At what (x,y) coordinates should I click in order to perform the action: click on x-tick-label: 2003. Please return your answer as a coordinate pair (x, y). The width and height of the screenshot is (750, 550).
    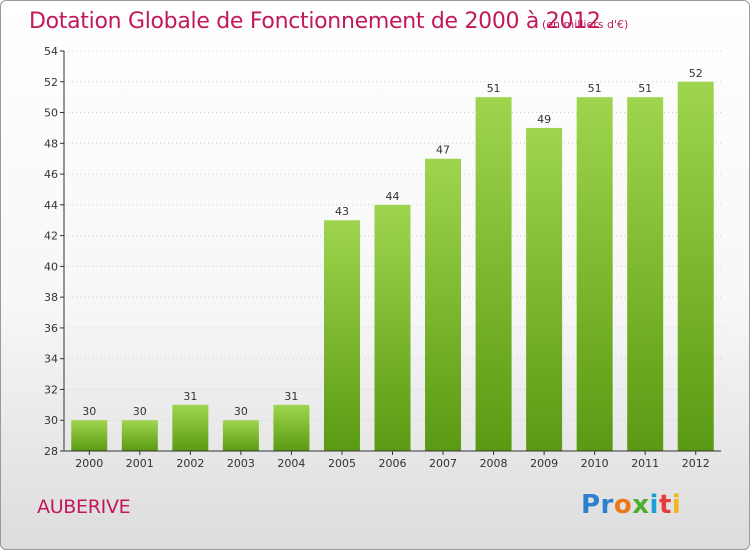
    Looking at the image, I should click on (241, 463).